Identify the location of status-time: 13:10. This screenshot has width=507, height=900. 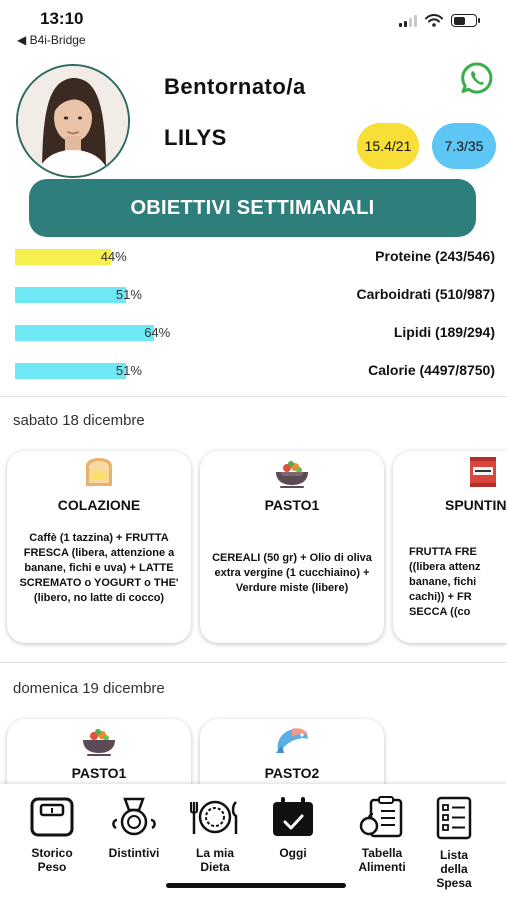
(62, 18).